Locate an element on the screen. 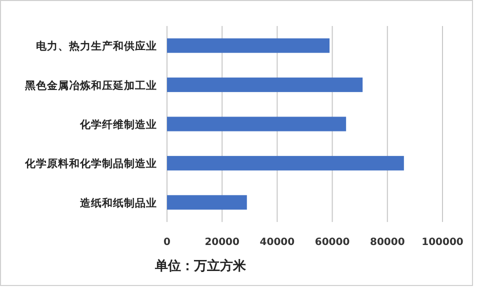 Image resolution: width=481 pixels, height=289 pixels. y-tick-label: 化学纤维制造业 is located at coordinates (118, 124).